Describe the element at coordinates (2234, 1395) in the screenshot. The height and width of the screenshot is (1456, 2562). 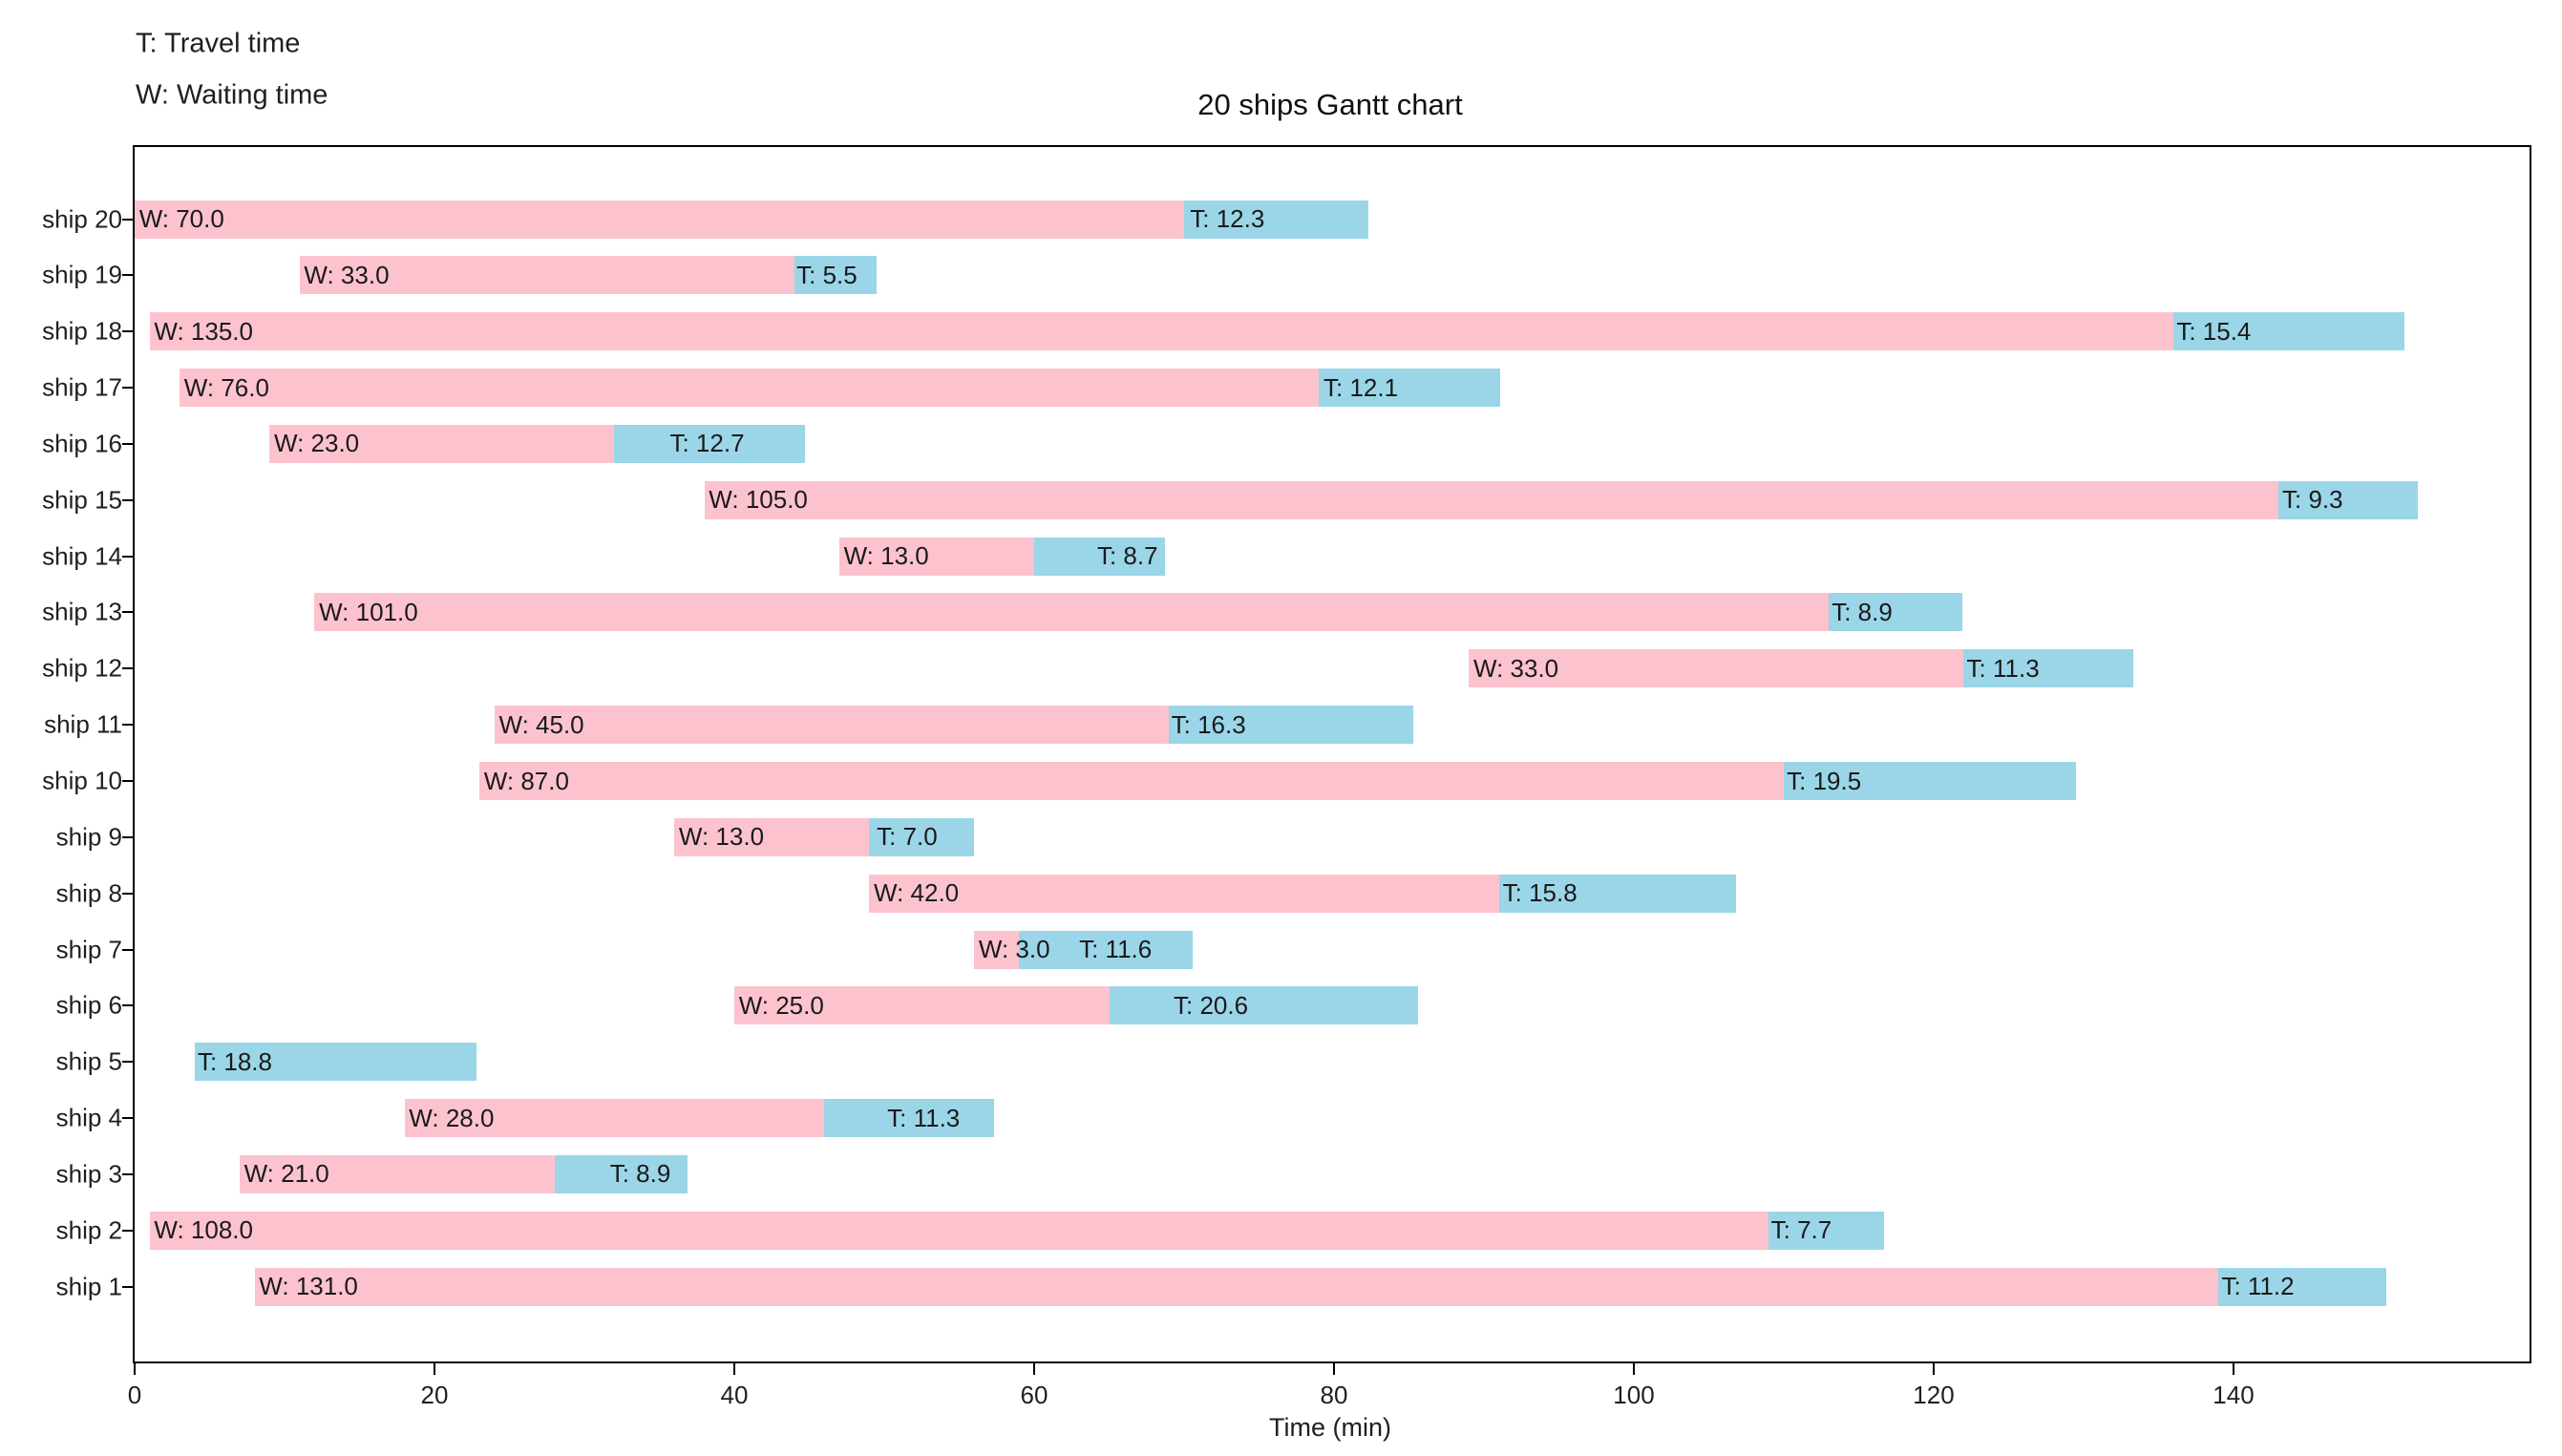
I see `x-tick-label: 140` at that location.